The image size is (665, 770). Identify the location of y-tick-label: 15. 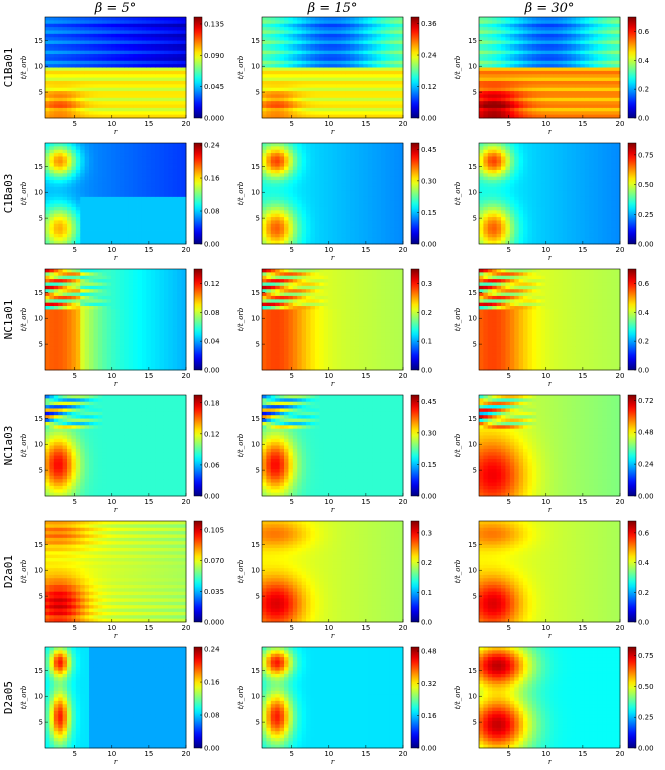
(38, 41).